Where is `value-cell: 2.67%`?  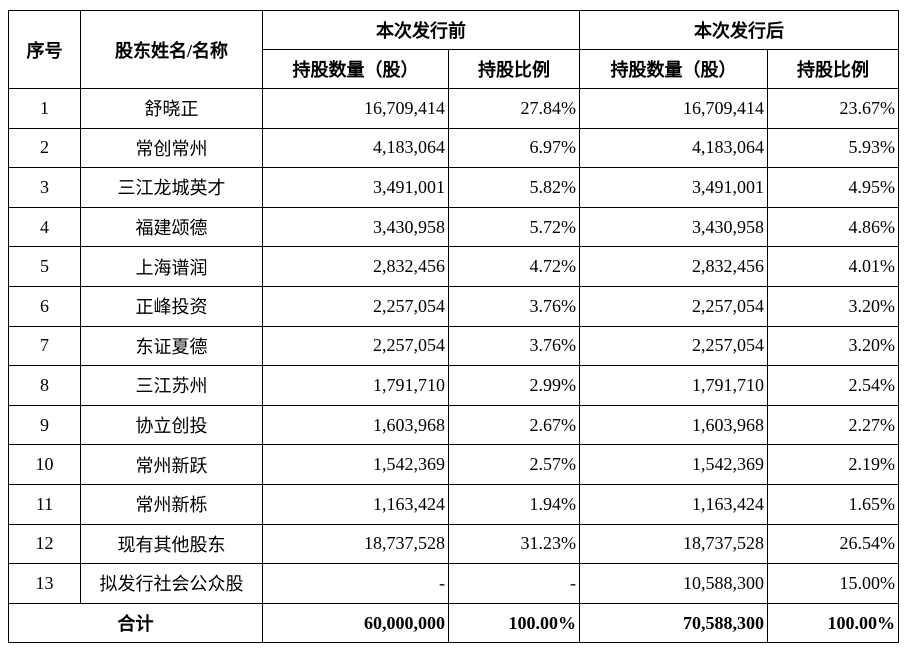 value-cell: 2.67% is located at coordinates (514, 425).